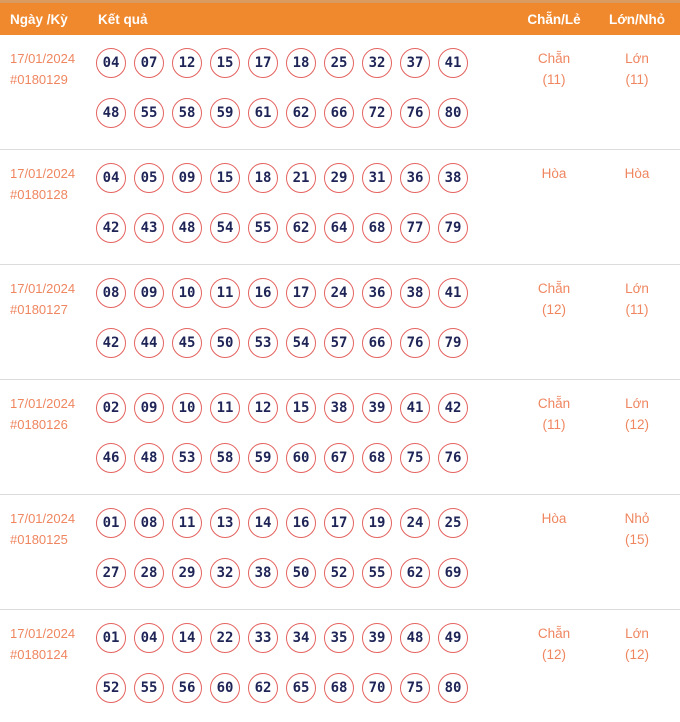 Image resolution: width=680 pixels, height=722 pixels. What do you see at coordinates (111, 228) in the screenshot?
I see `lottery-ball: 42` at bounding box center [111, 228].